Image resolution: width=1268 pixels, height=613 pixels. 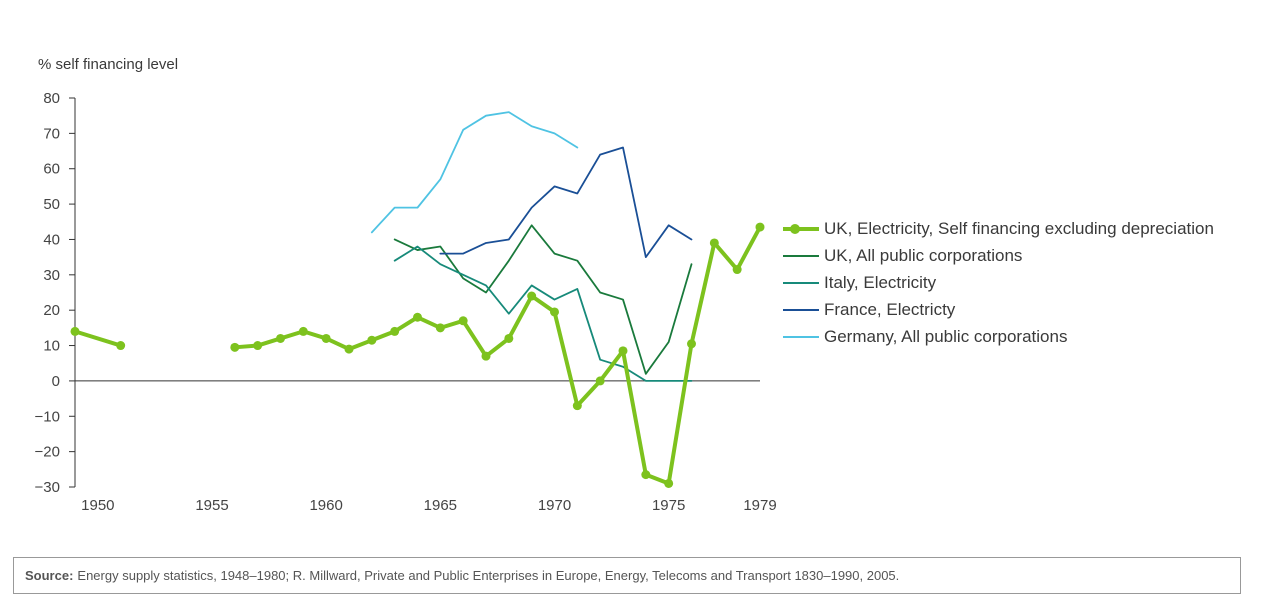 I want to click on x-ticks: 1950 1955 1960 1965 1970 1975 1979, so click(x=429, y=505).